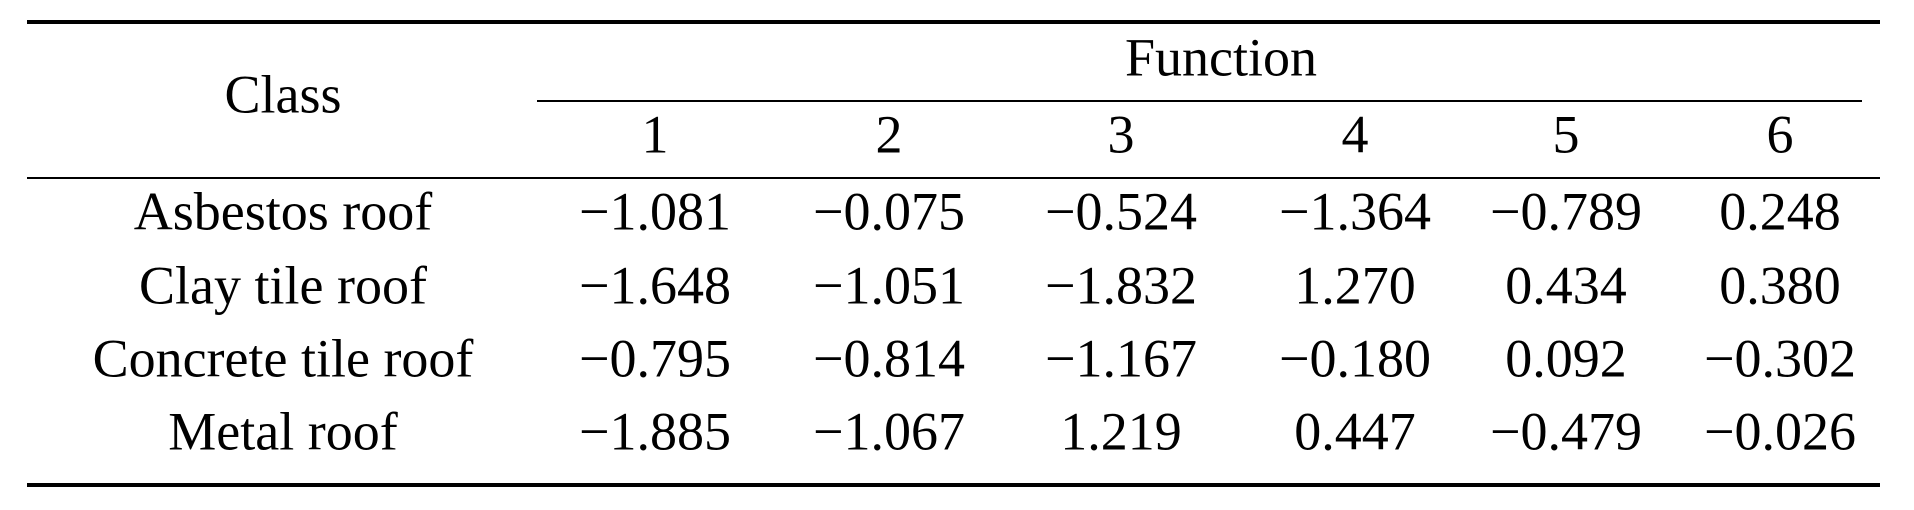 The width and height of the screenshot is (1914, 510). I want to click on cell: −1.081, so click(655, 211).